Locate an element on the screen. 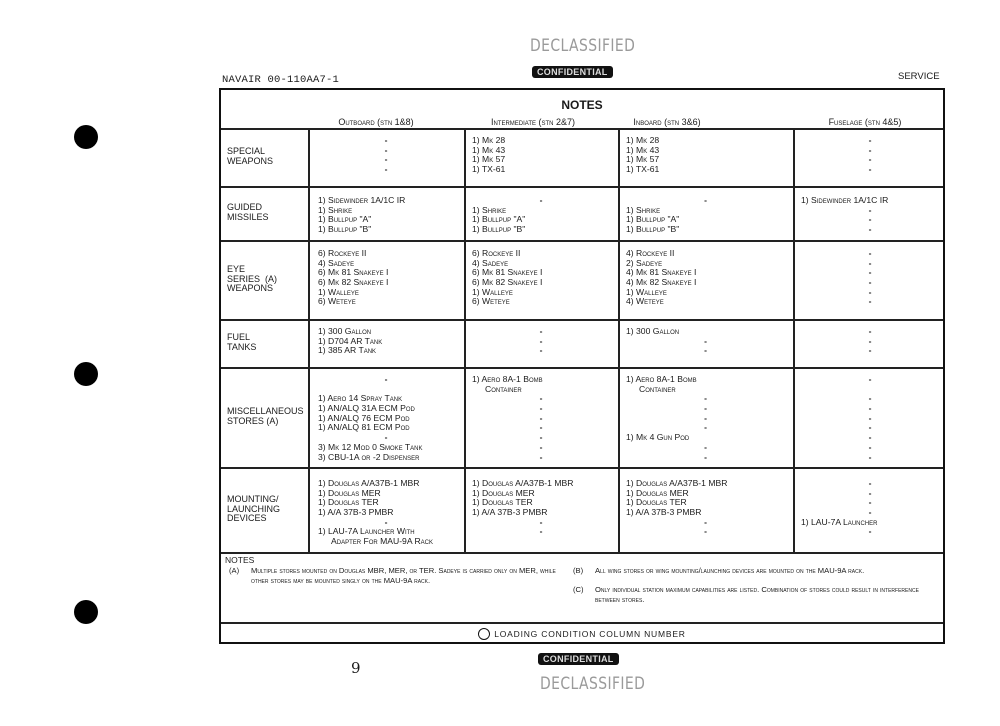 This screenshot has width=1000, height=726. cell-line: 4) Mk 81 Snakeye I is located at coordinates (661, 272).